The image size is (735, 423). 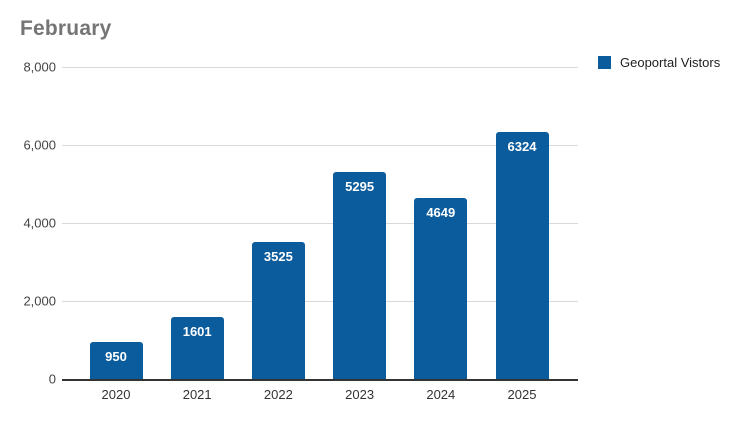 What do you see at coordinates (522, 255) in the screenshot?
I see `bar: 6324` at bounding box center [522, 255].